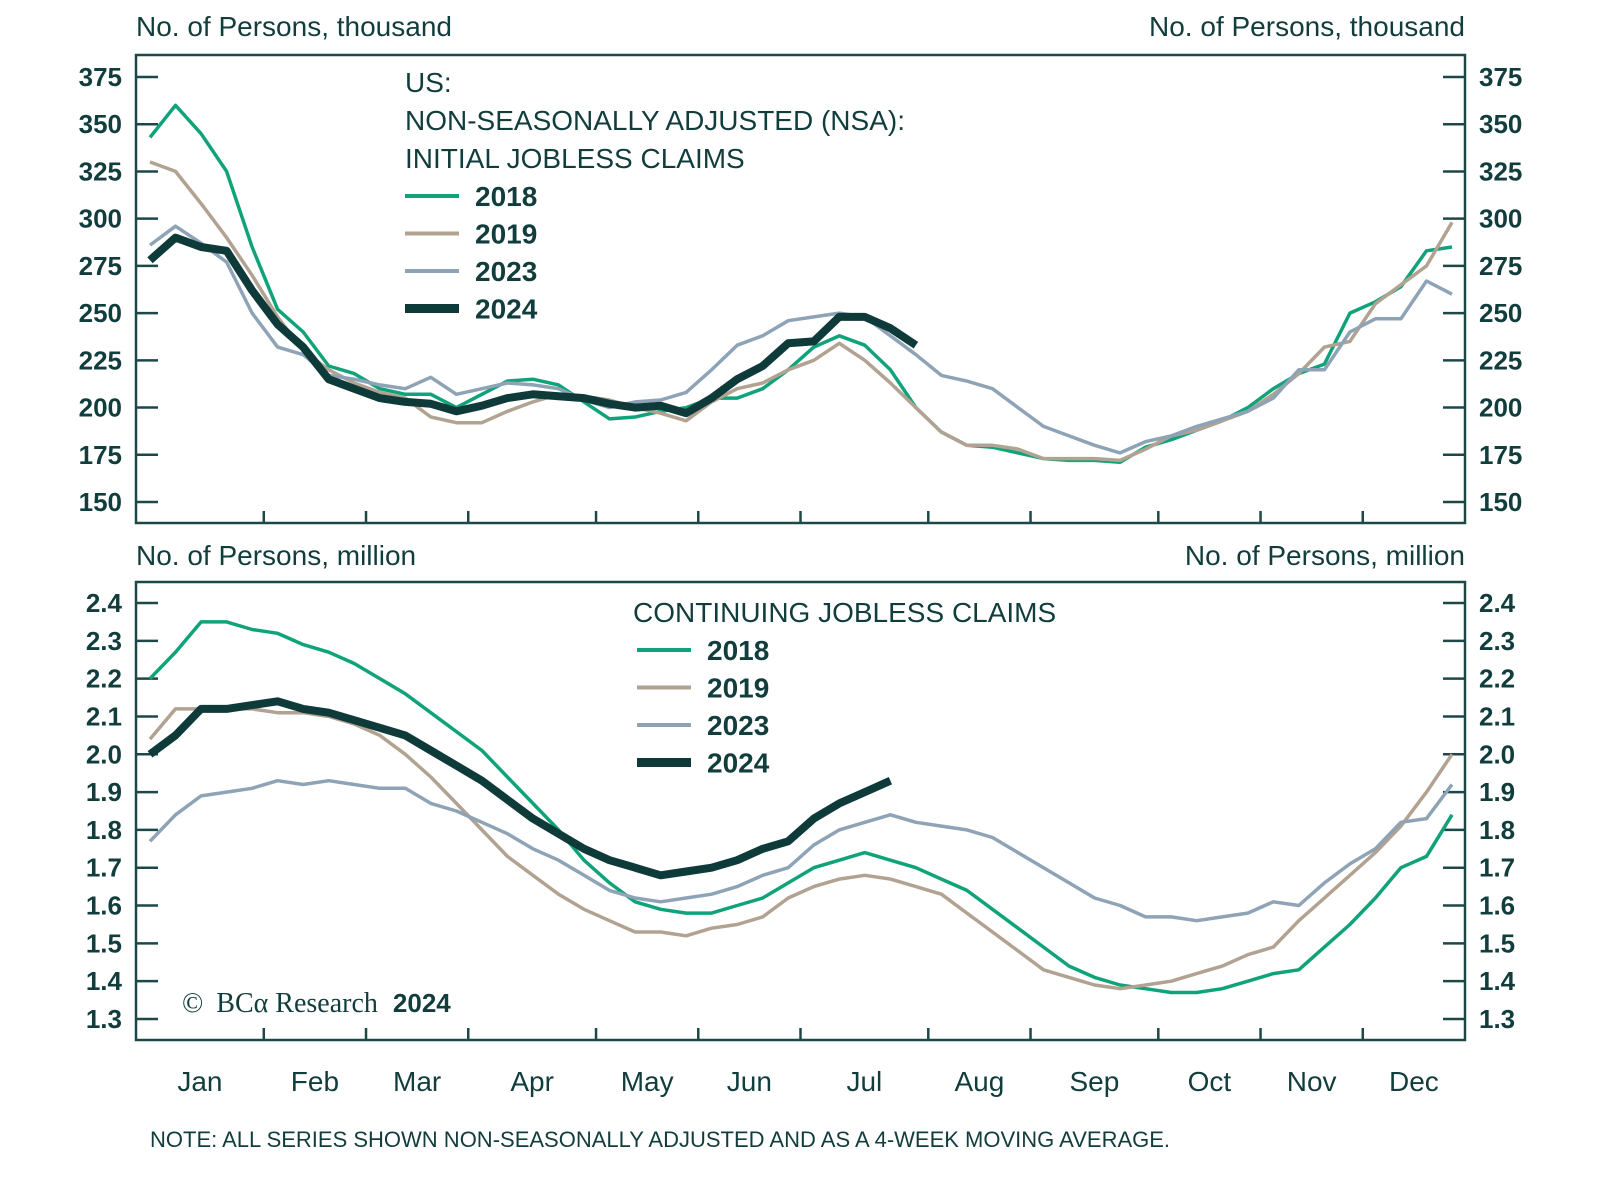  What do you see at coordinates (749, 1081) in the screenshot?
I see `month-label-jun: Jun` at bounding box center [749, 1081].